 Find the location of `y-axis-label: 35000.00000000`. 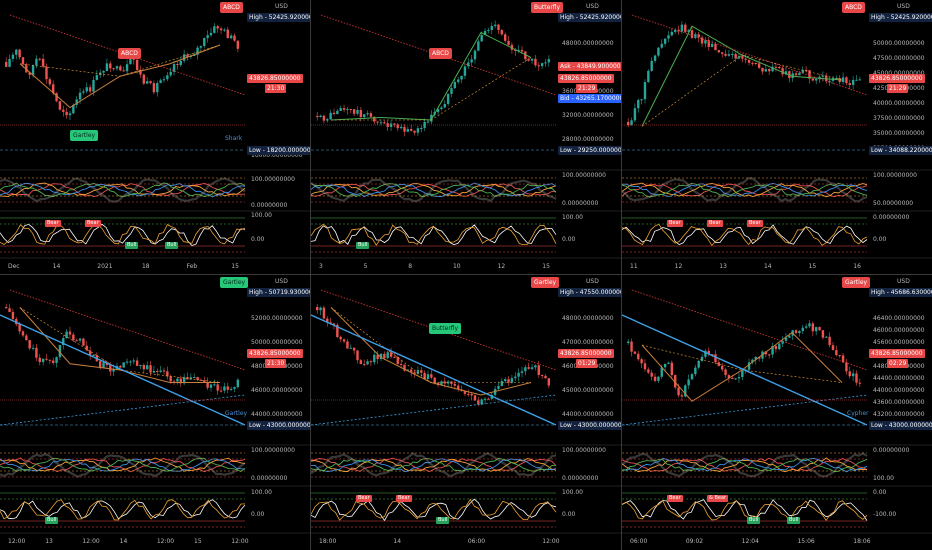

y-axis-label: 35000.00000000 is located at coordinates (899, 133).